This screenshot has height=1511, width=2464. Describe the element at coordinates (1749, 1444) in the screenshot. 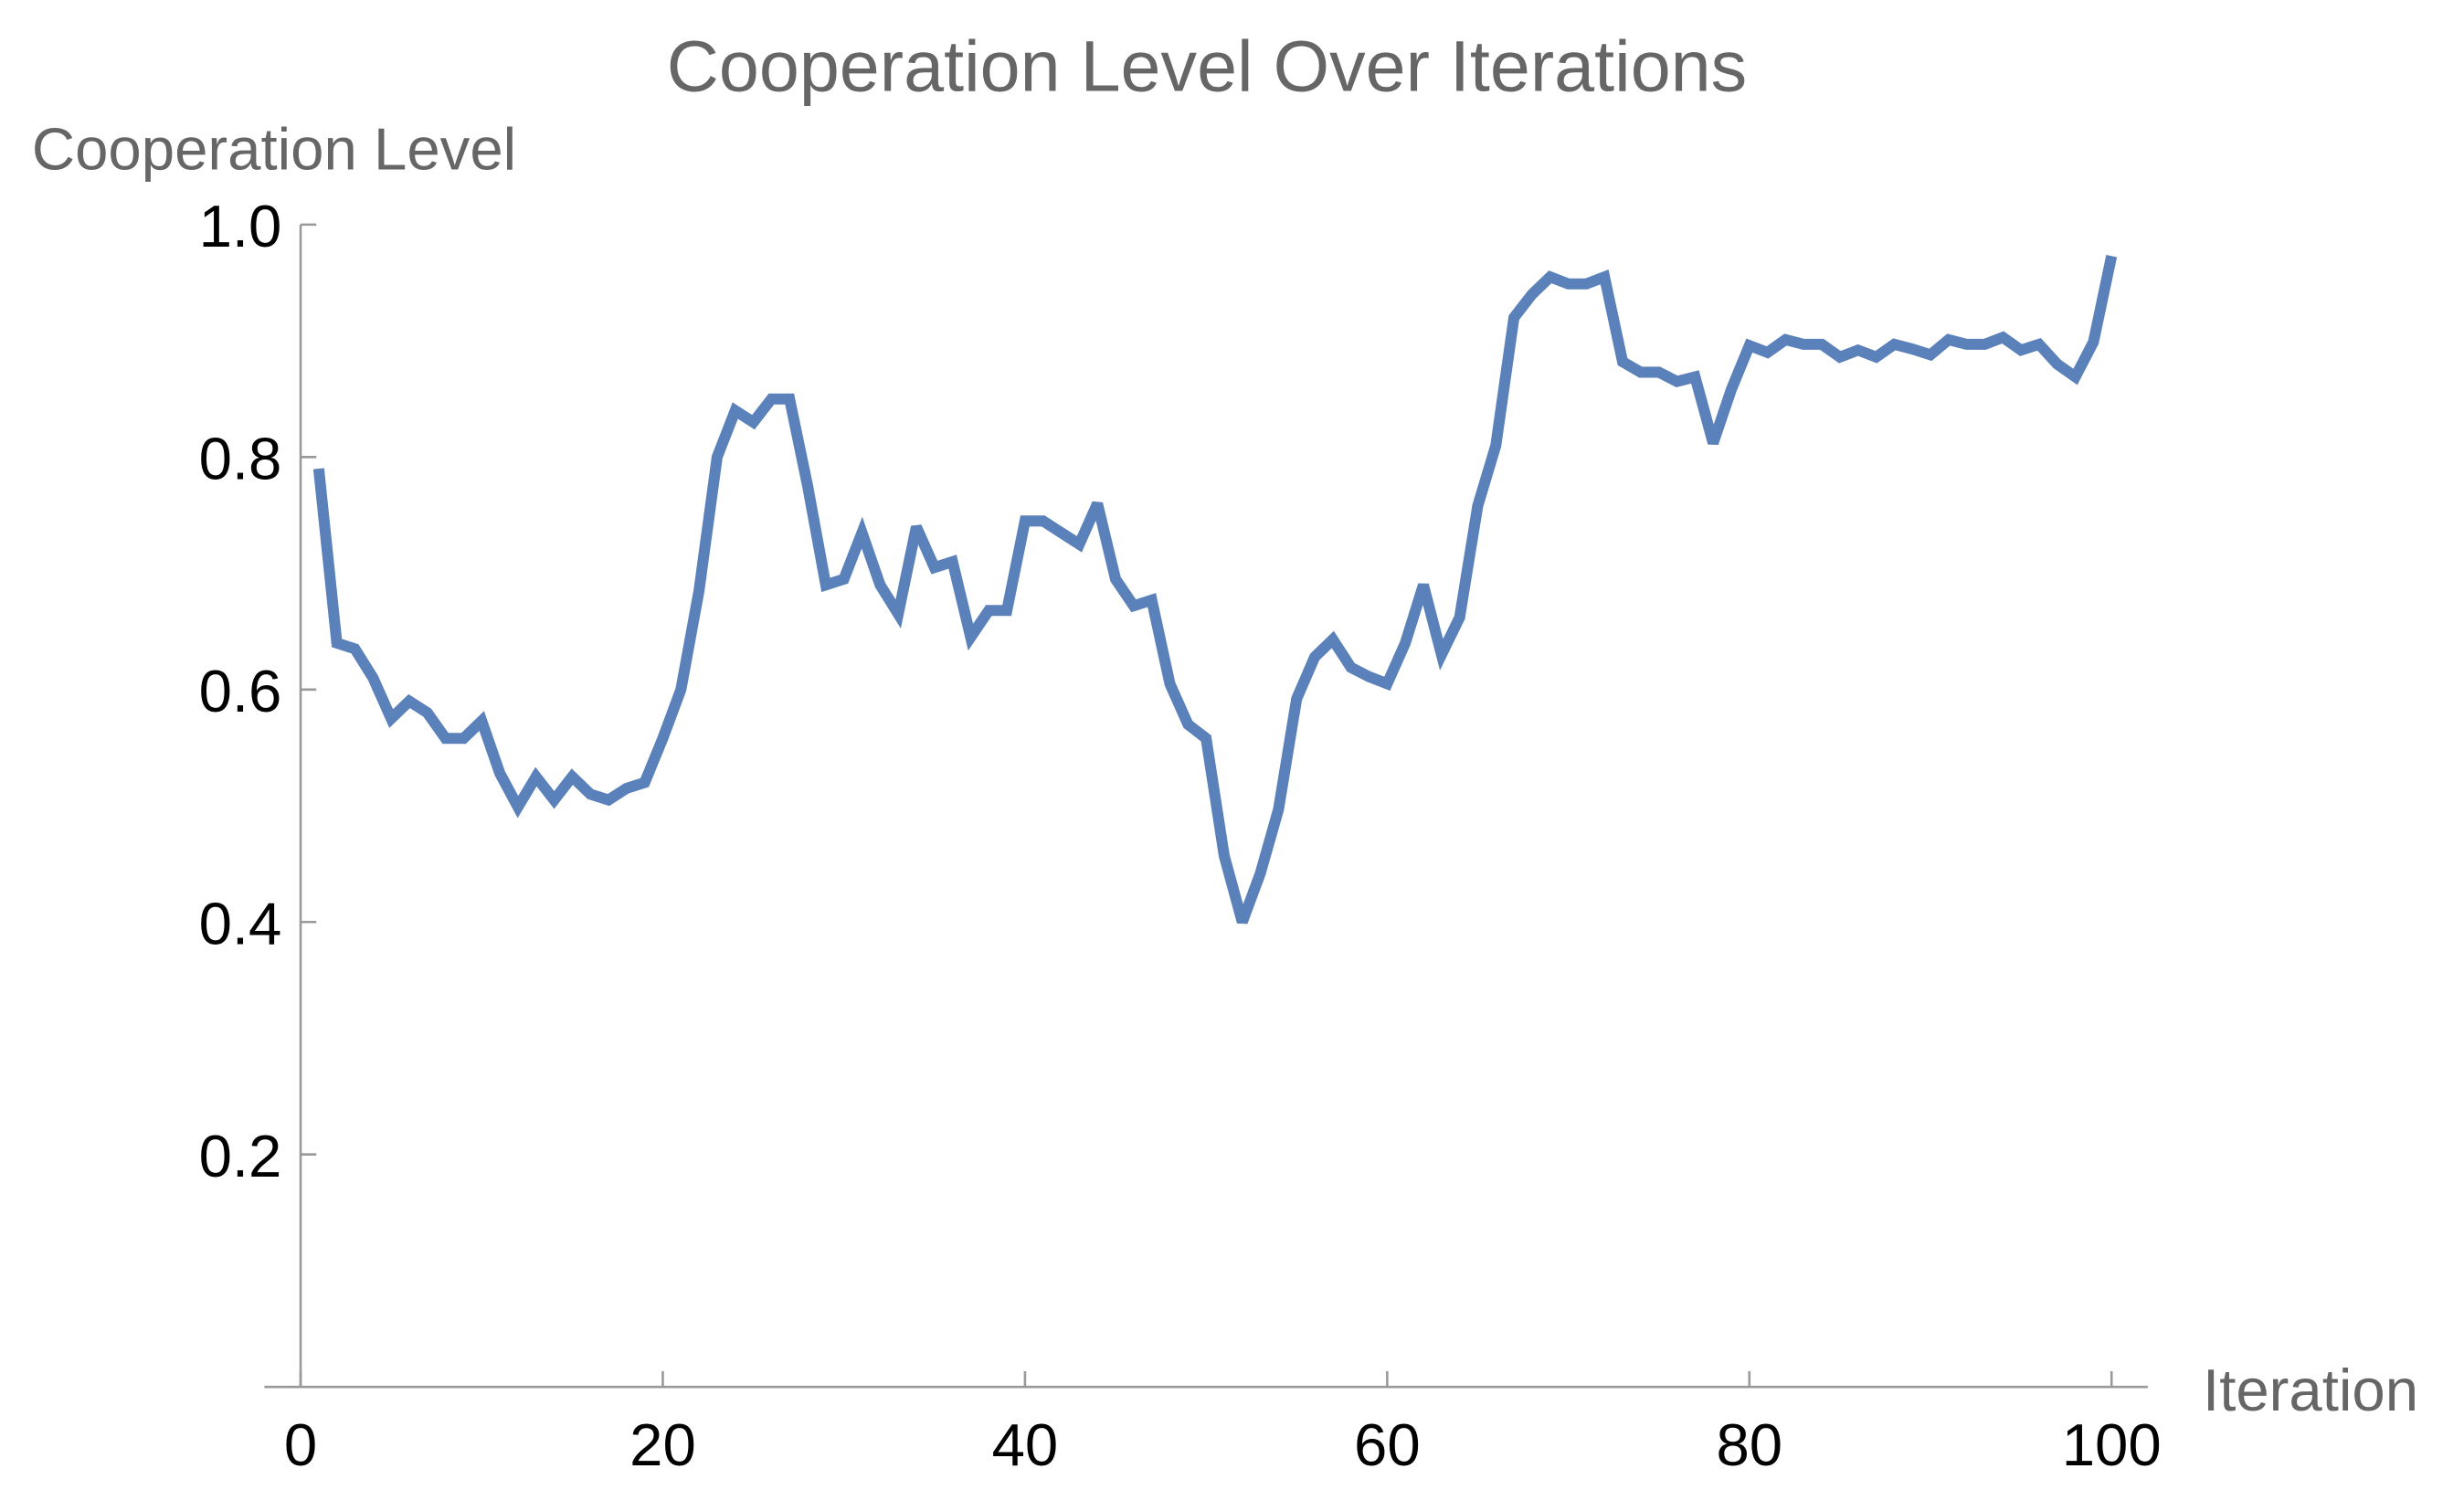

I see `x-tick-label: 80` at that location.